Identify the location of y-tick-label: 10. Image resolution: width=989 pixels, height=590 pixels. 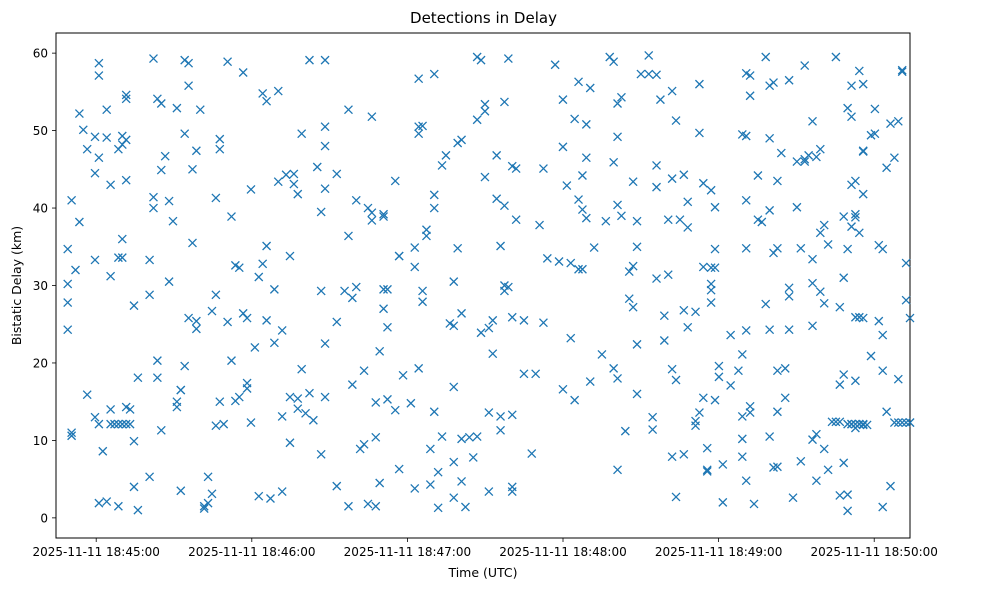
(40, 441).